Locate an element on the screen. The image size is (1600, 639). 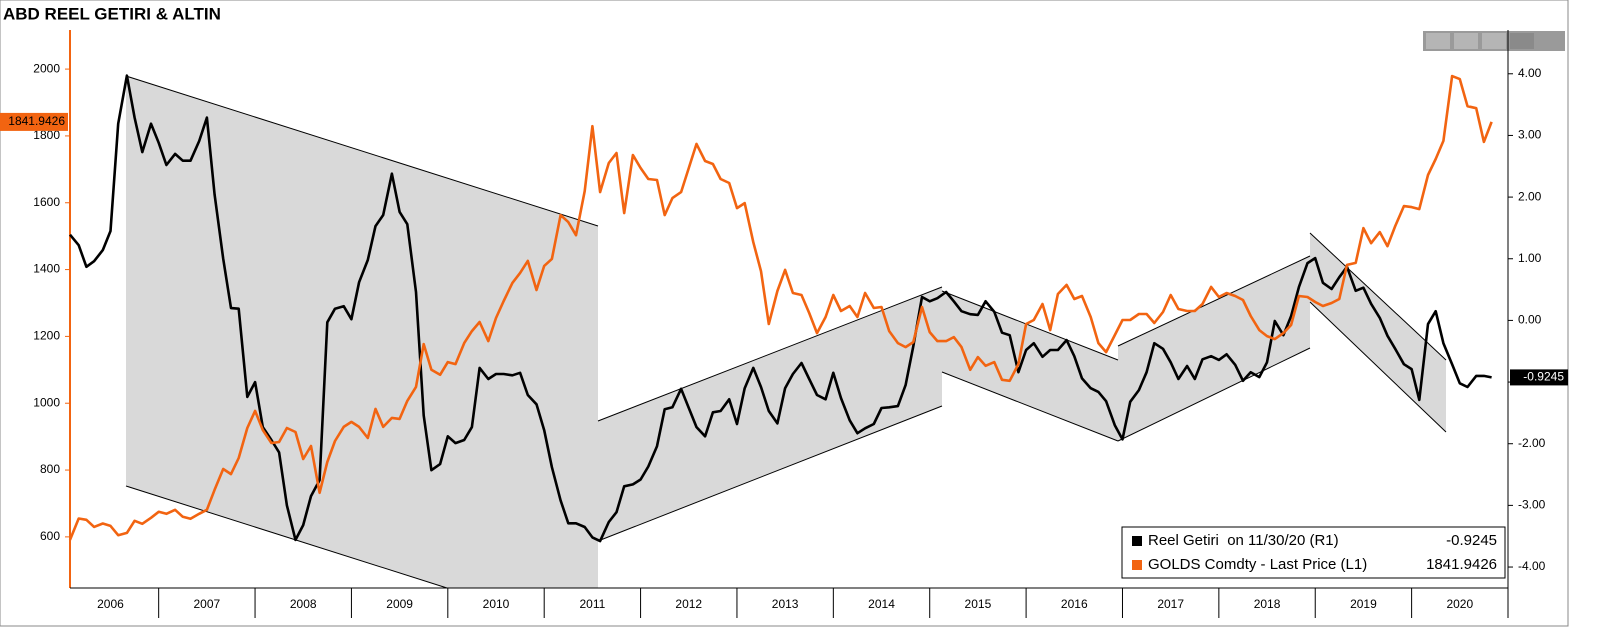
y-tick-label: 1600 is located at coordinates (46, 202).